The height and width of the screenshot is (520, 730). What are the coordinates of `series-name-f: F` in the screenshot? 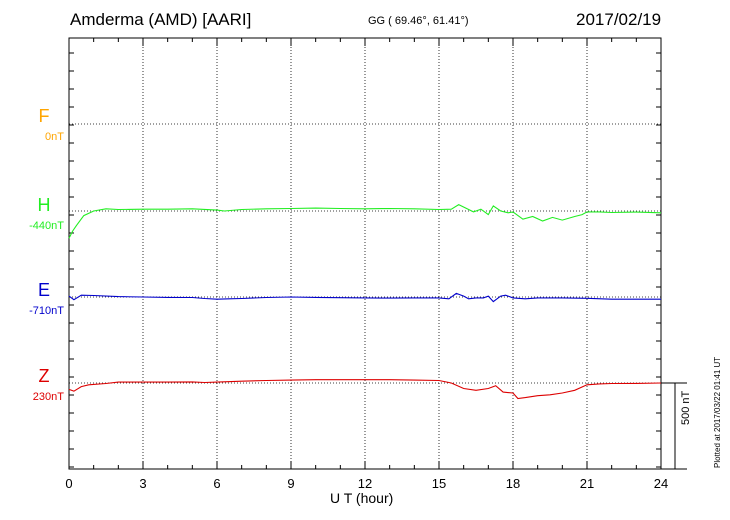 It's located at (44, 116).